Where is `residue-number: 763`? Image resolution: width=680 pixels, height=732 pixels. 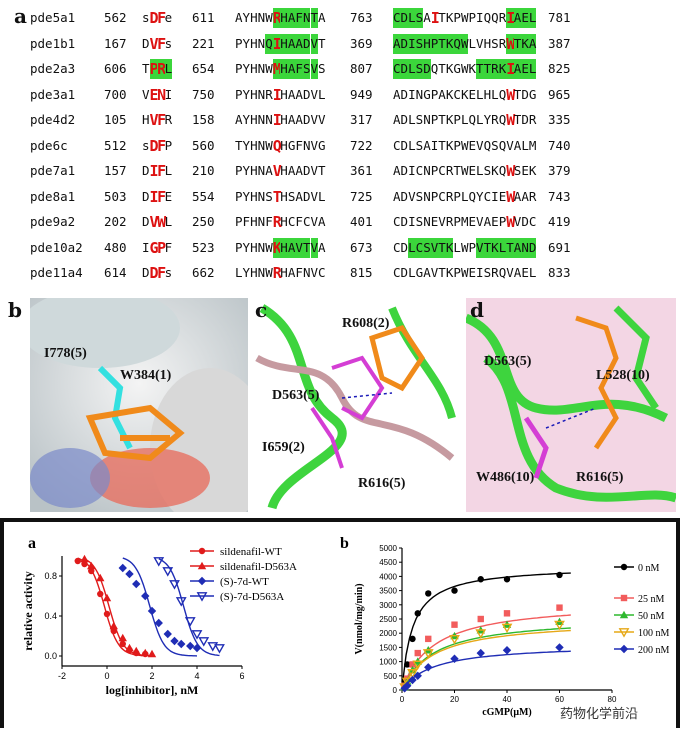
residue-number: 763 is located at coordinates (361, 17).